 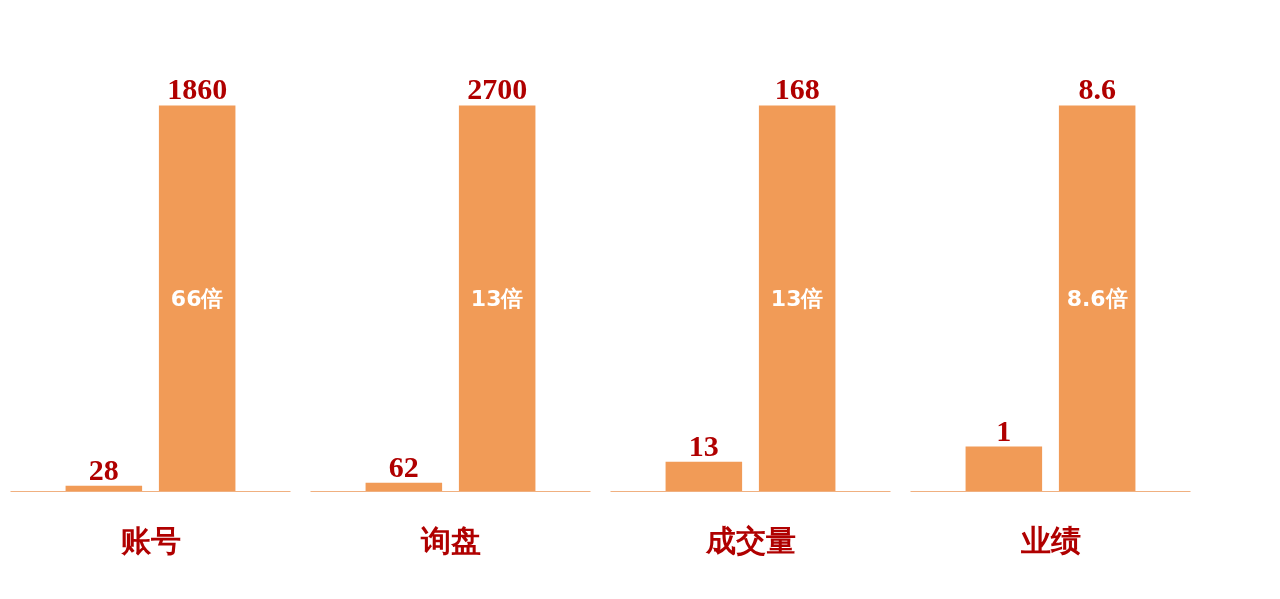 I want to click on data-label: 2700, so click(x=497, y=89).